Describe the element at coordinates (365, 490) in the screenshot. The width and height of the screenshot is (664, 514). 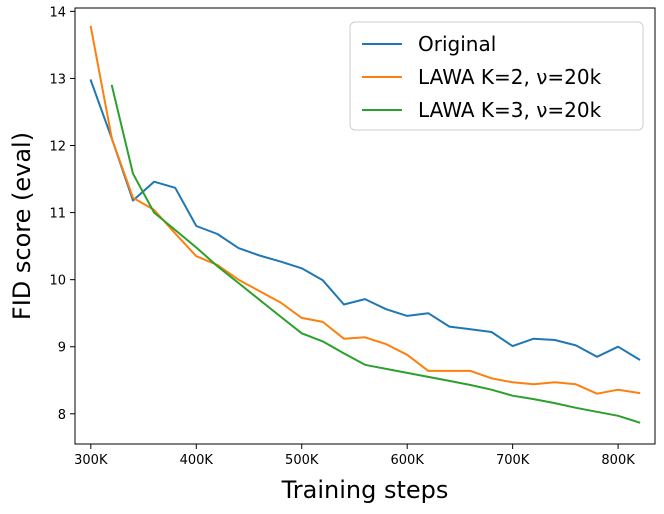
I see `x-axis-title: Training steps` at that location.